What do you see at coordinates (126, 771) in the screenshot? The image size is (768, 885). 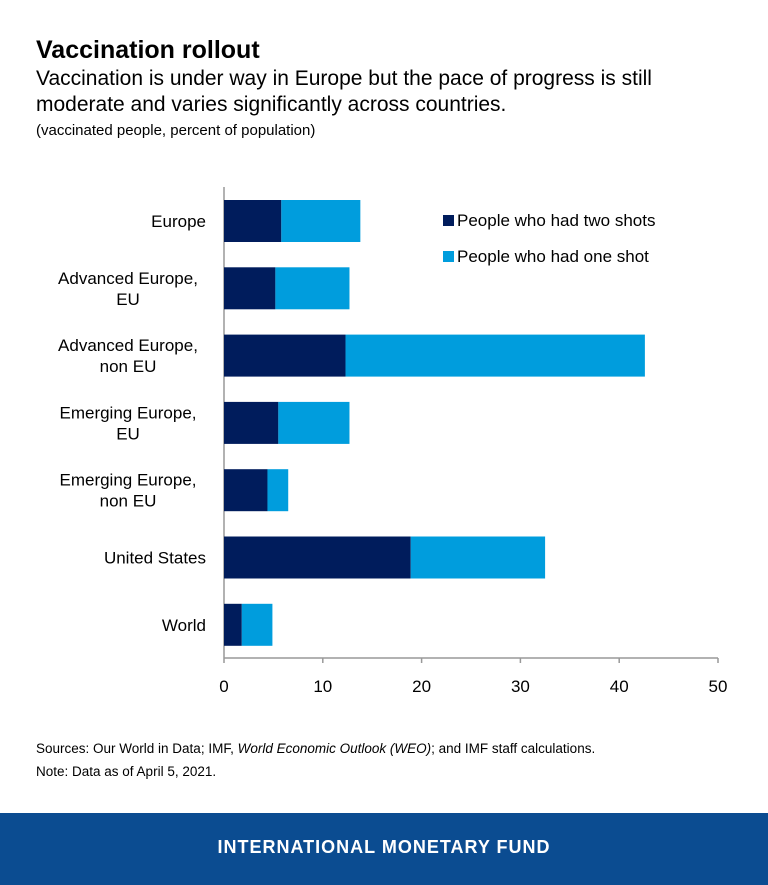 I see `date-note: Note: Data as of April 5, 2021.` at bounding box center [126, 771].